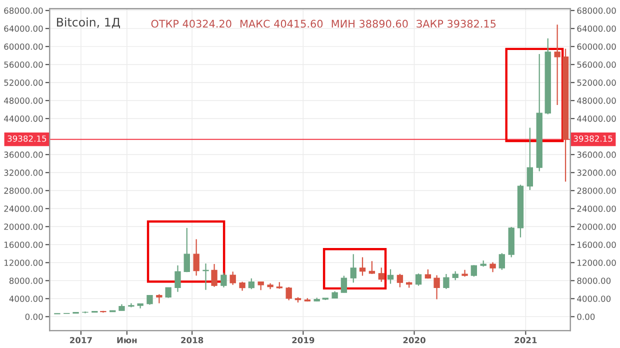 The width and height of the screenshot is (620, 348). Describe the element at coordinates (191, 24) in the screenshot. I see `annotation: ОТКР 40324.20` at that location.